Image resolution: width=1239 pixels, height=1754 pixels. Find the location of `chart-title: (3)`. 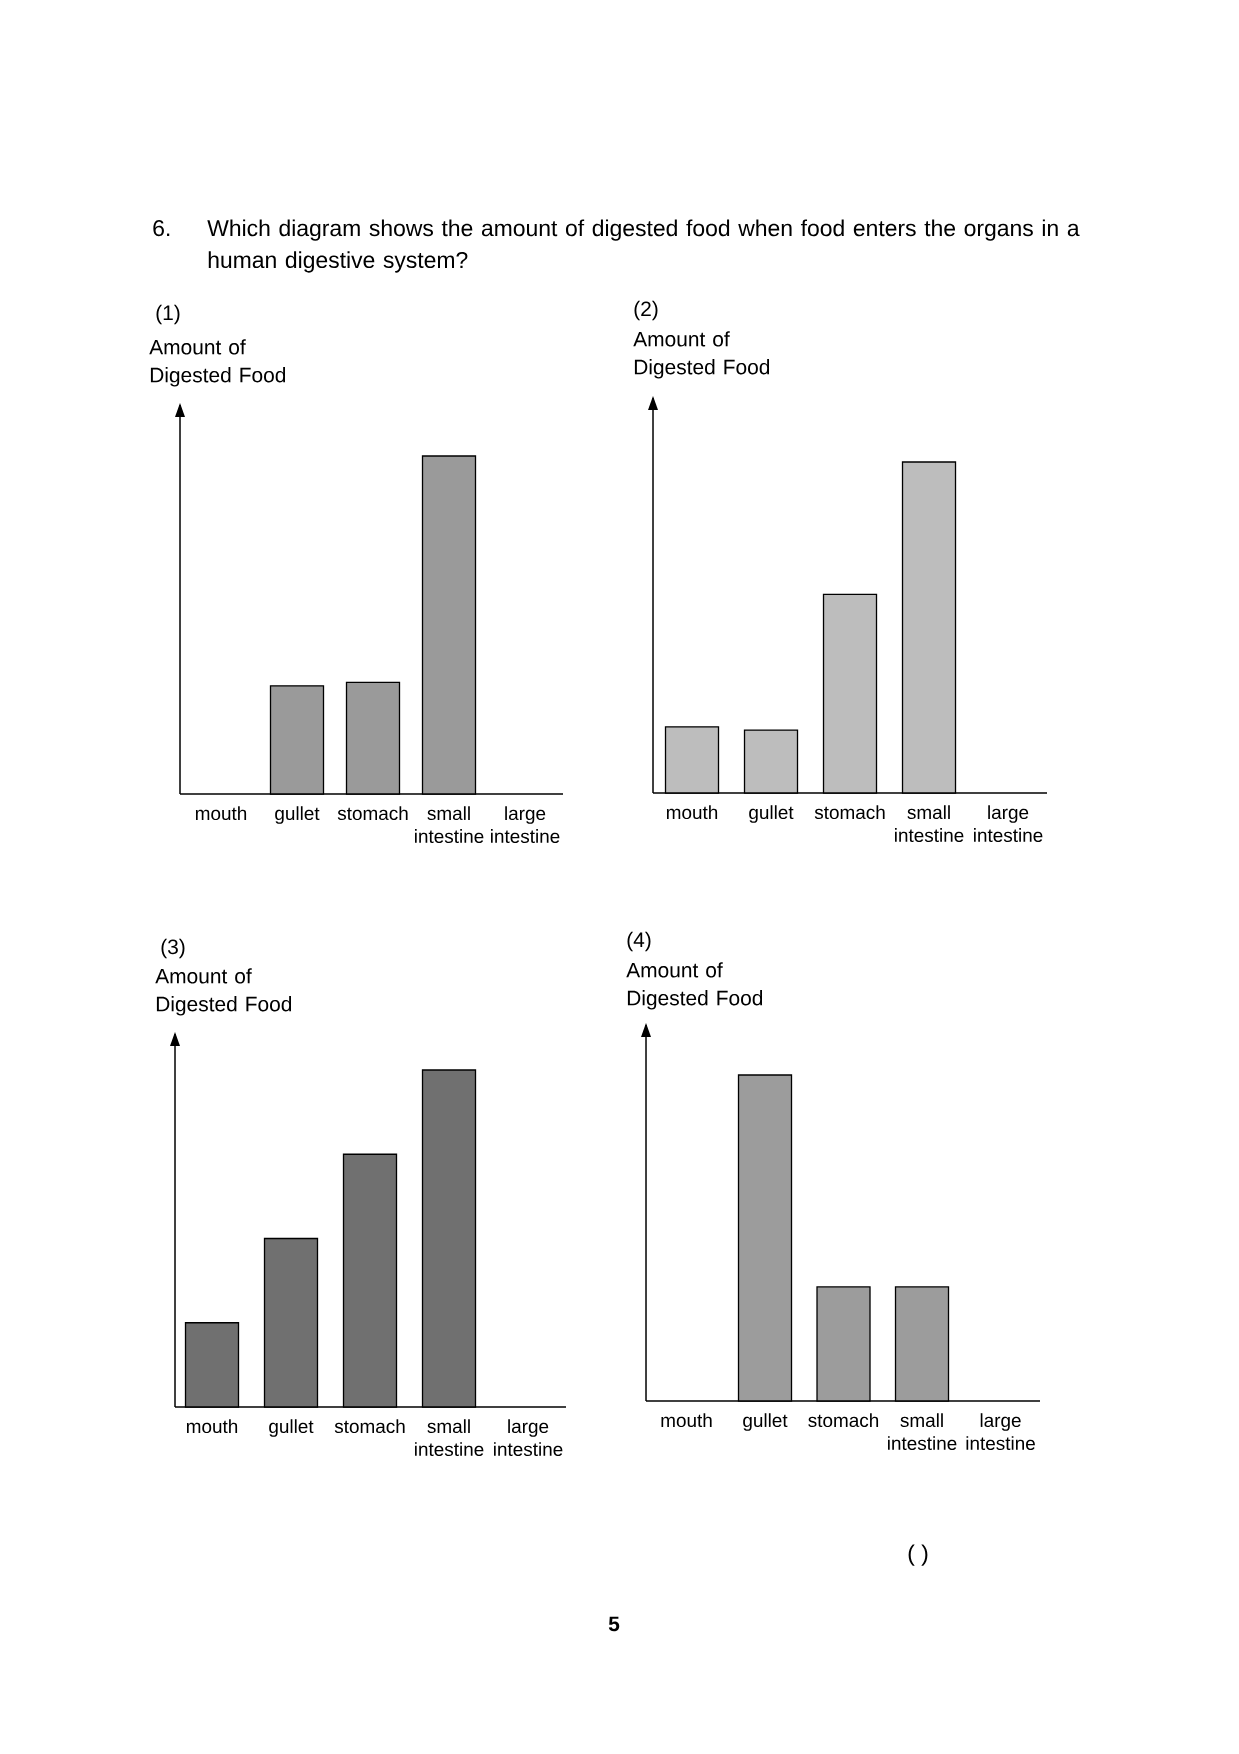

chart-title: (3) is located at coordinates (173, 948).